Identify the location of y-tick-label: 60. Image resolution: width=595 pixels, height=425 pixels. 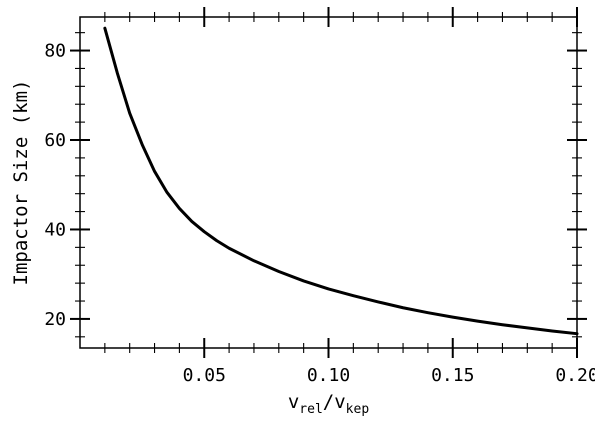
(55, 140).